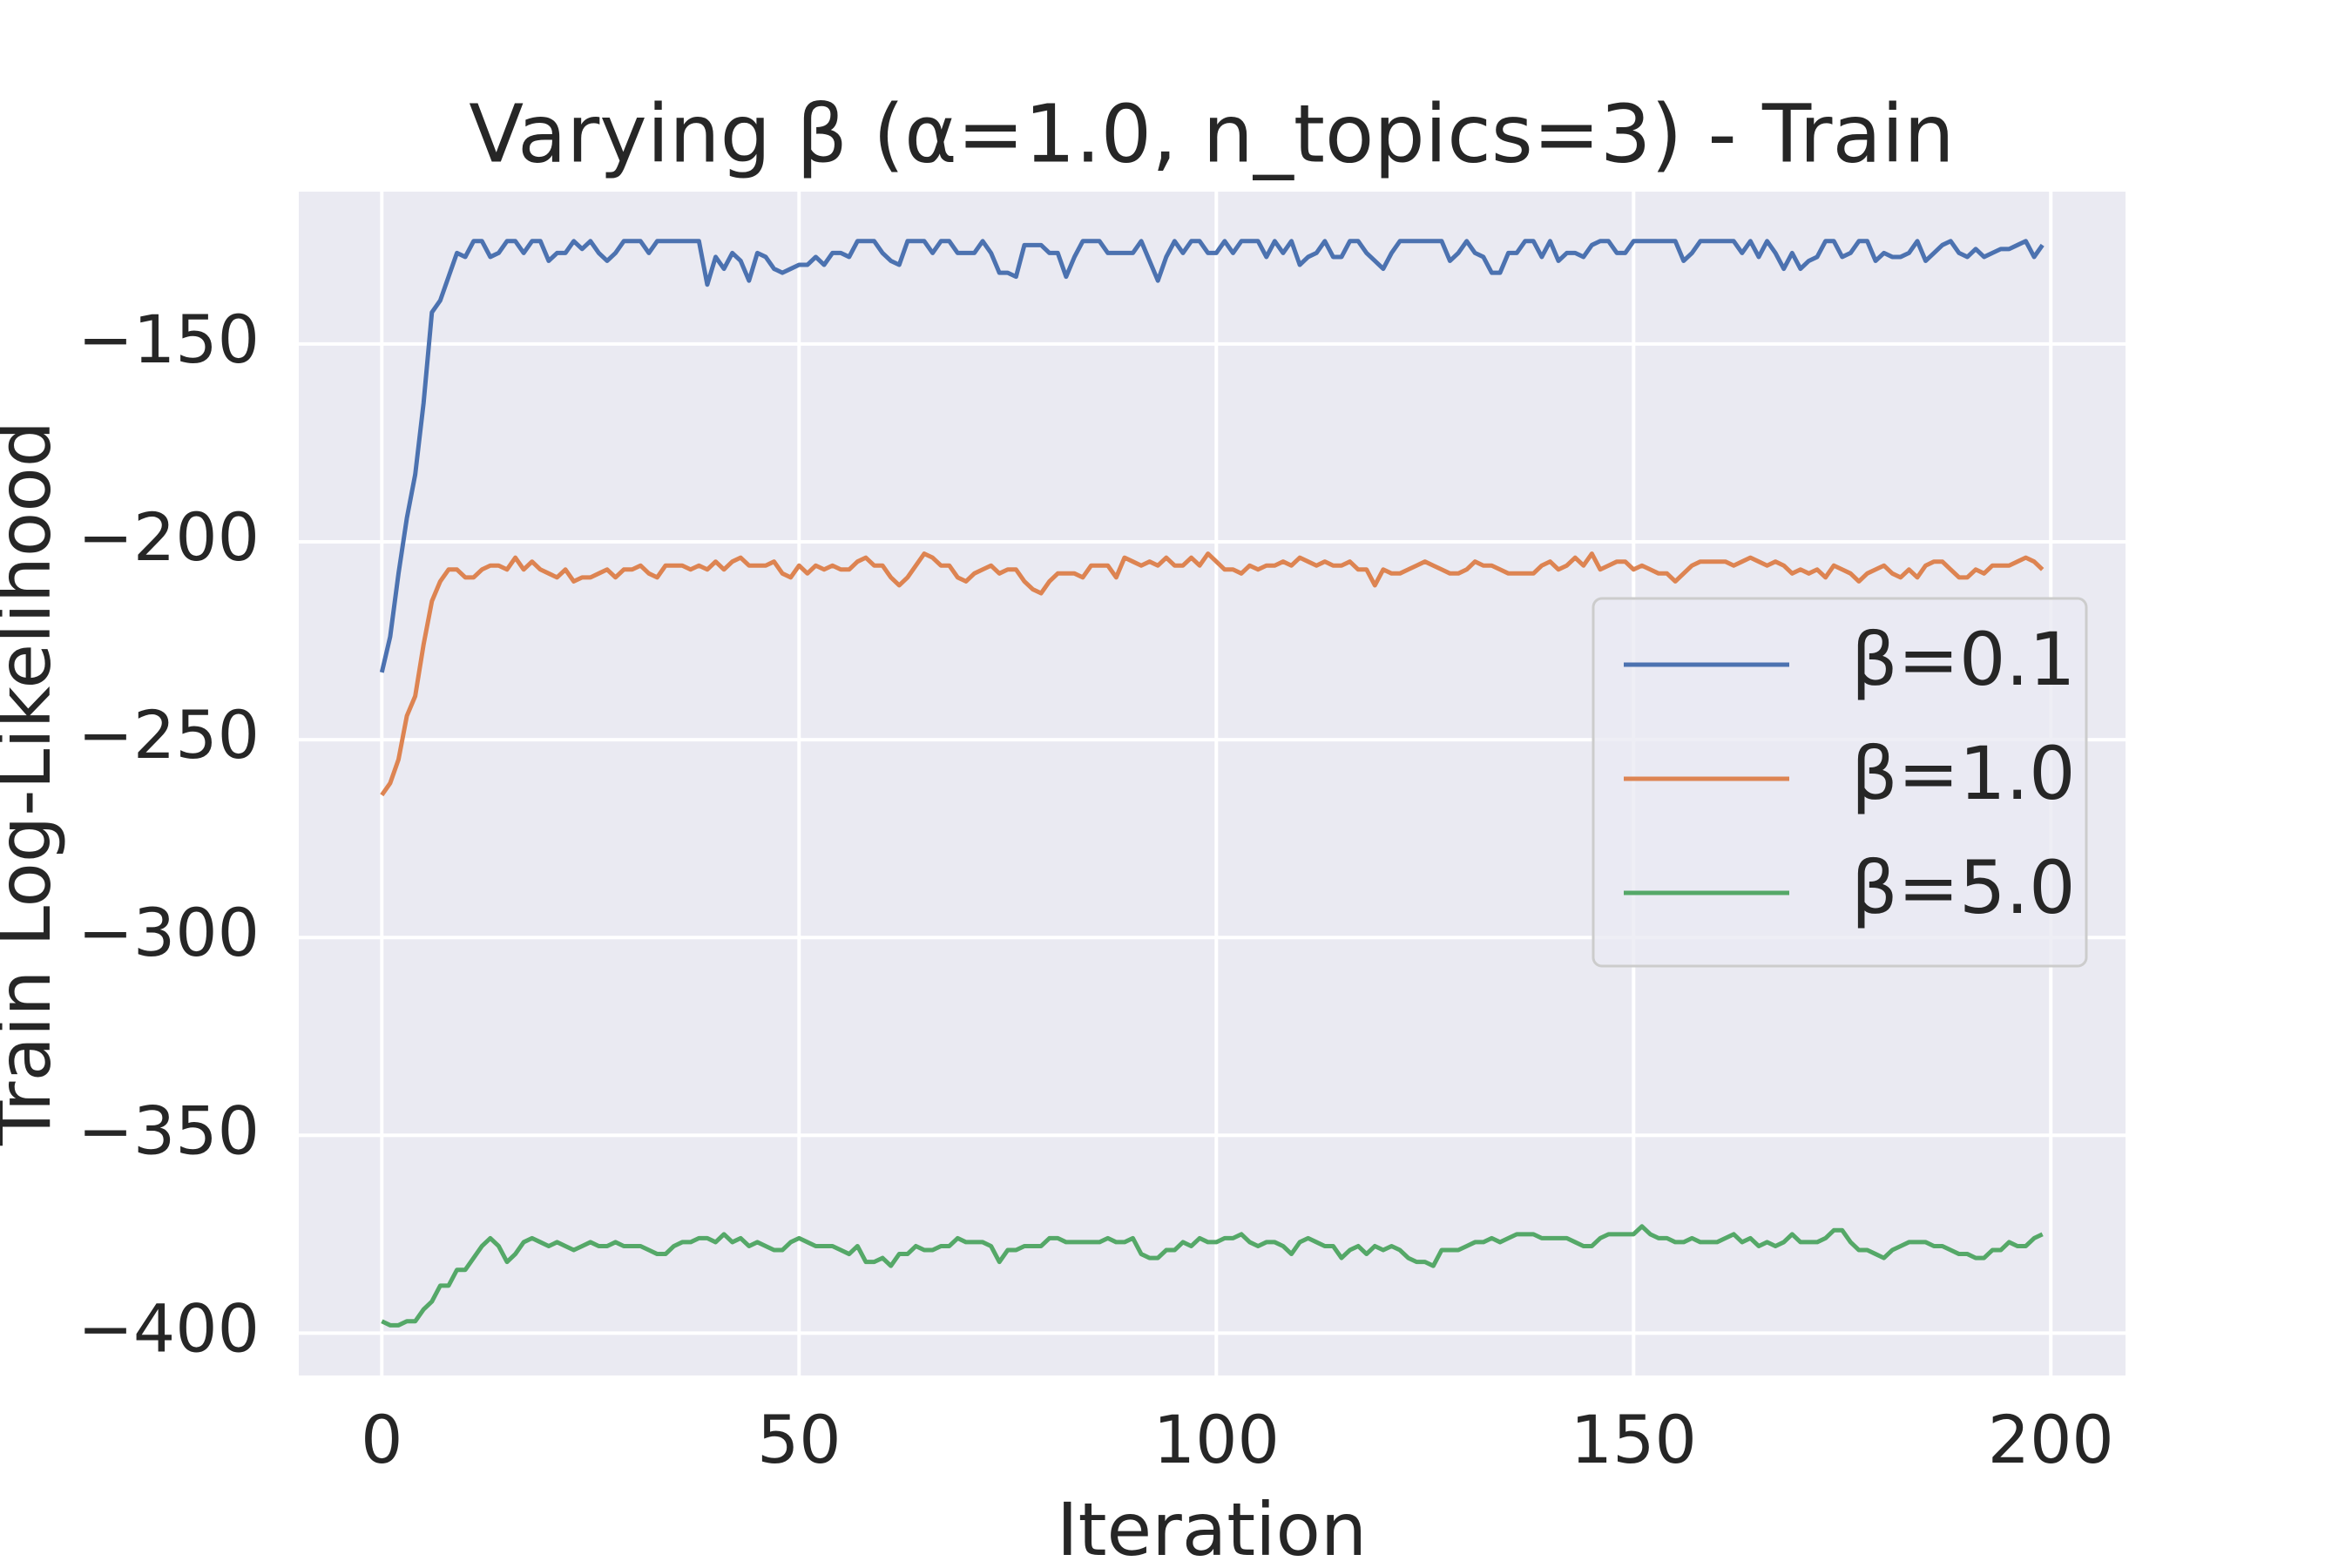 The width and height of the screenshot is (2352, 1568). What do you see at coordinates (1963, 773) in the screenshot?
I see `legend-label: β=1.0` at bounding box center [1963, 773].